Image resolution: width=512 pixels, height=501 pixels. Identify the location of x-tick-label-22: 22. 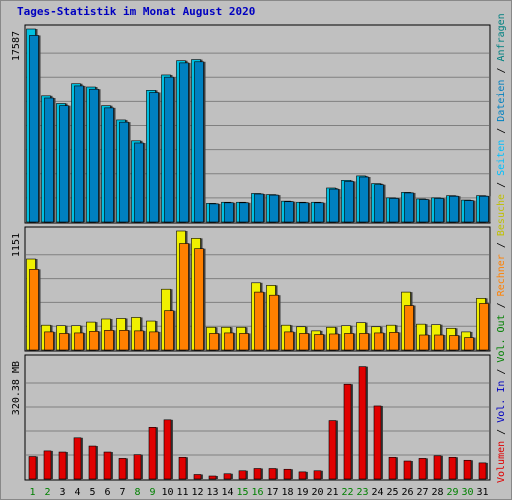
(347, 492).